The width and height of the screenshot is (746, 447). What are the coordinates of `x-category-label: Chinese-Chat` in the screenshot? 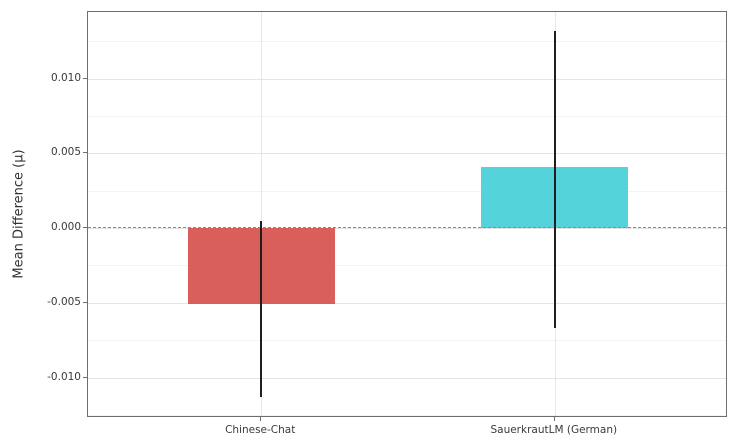 It's located at (260, 430).